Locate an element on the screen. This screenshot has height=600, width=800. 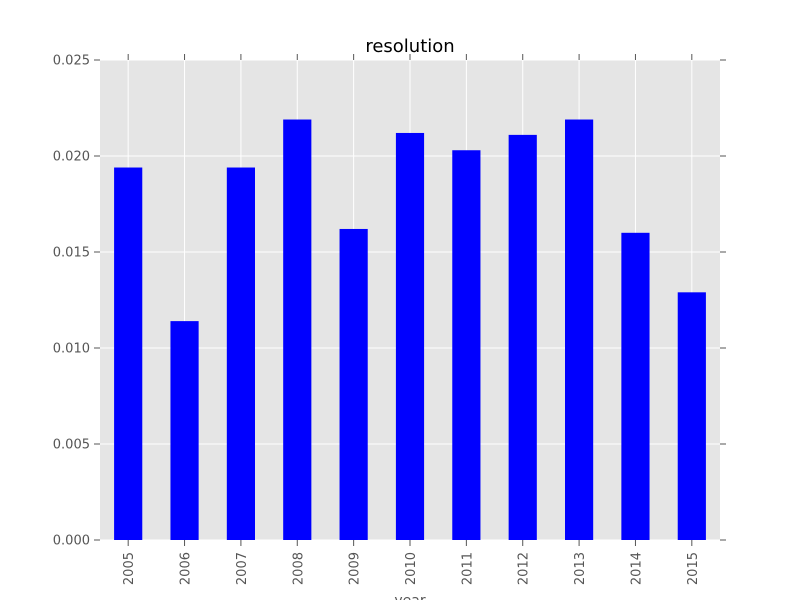
y-tick-label: 0.010 is located at coordinates (71, 349).